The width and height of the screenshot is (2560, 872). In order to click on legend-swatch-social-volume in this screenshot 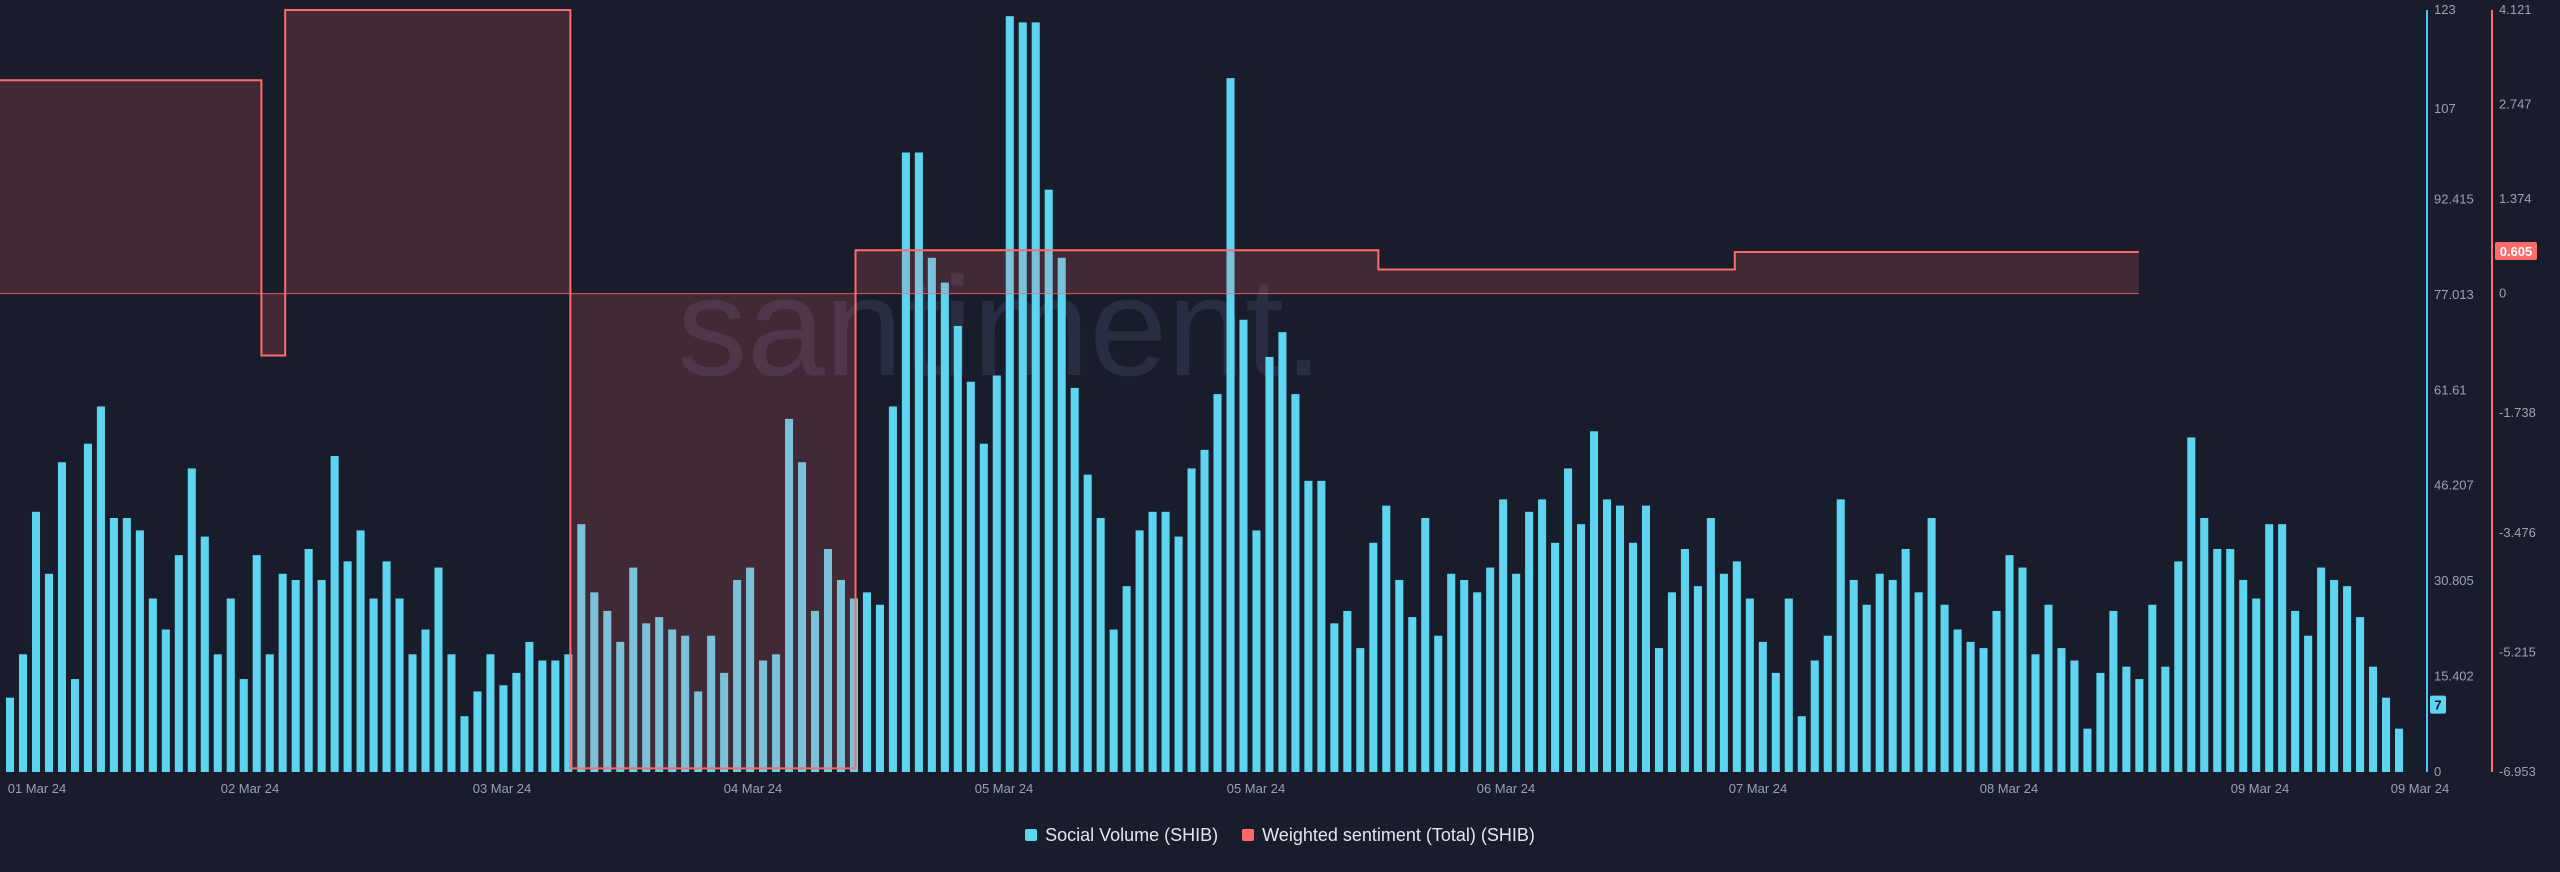, I will do `click(1031, 835)`.